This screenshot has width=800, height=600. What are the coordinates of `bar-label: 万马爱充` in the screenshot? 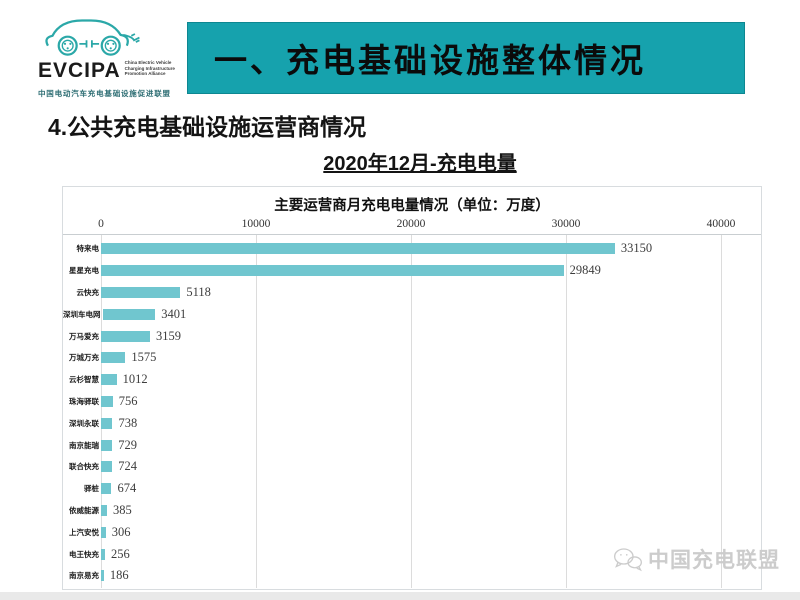 It's located at (84, 336).